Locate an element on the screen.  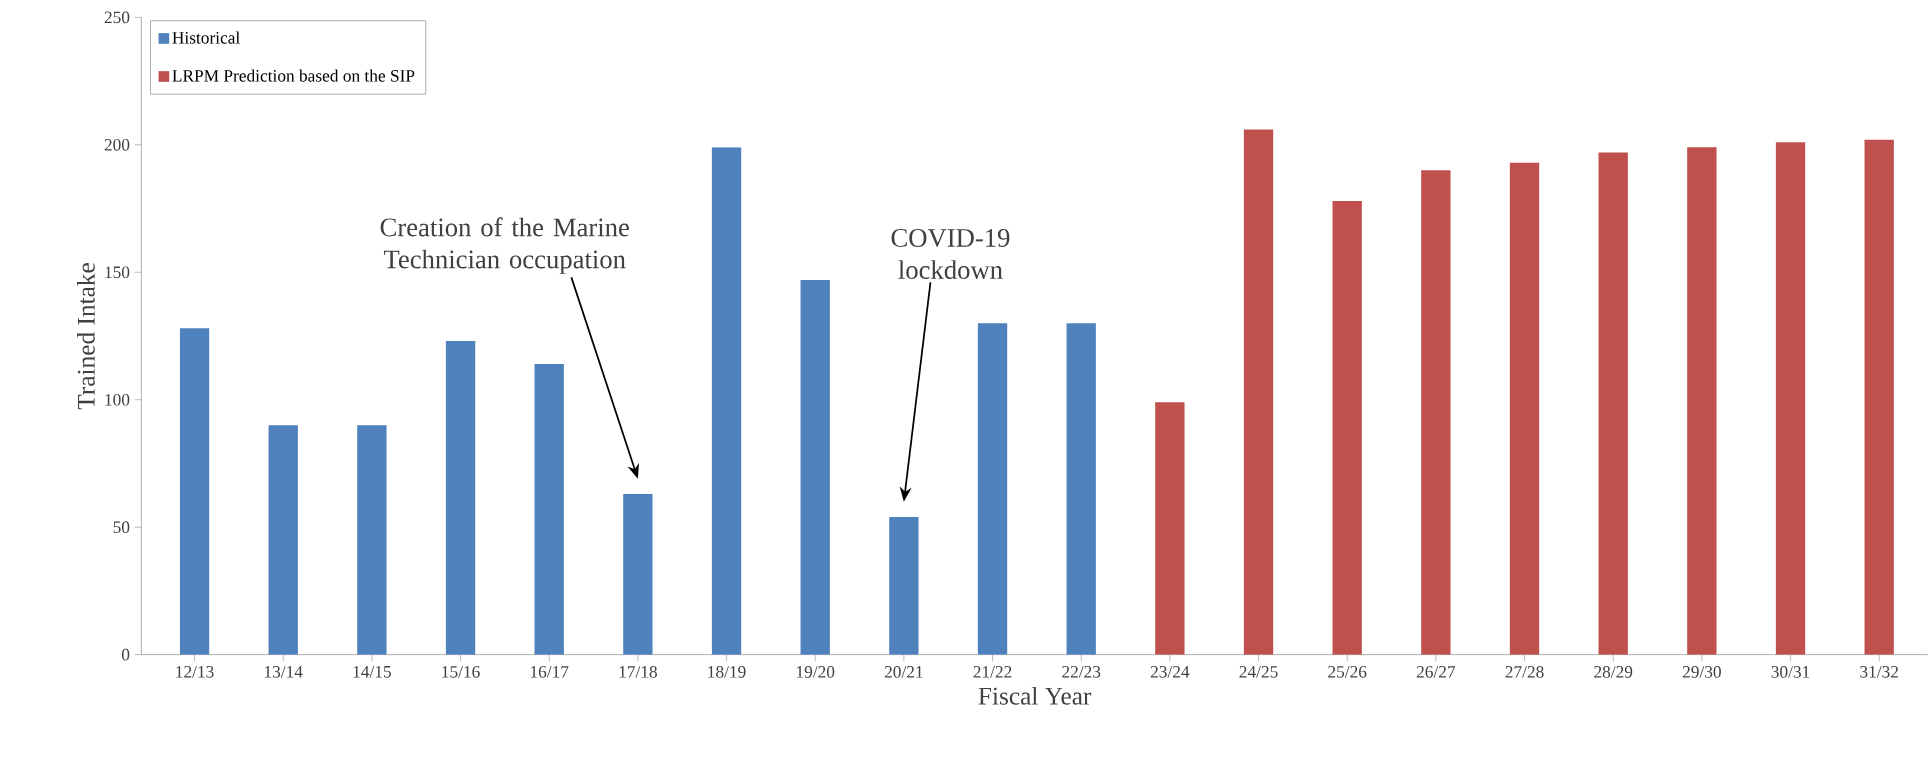
x-tick-label: 26/27 is located at coordinates (1436, 672).